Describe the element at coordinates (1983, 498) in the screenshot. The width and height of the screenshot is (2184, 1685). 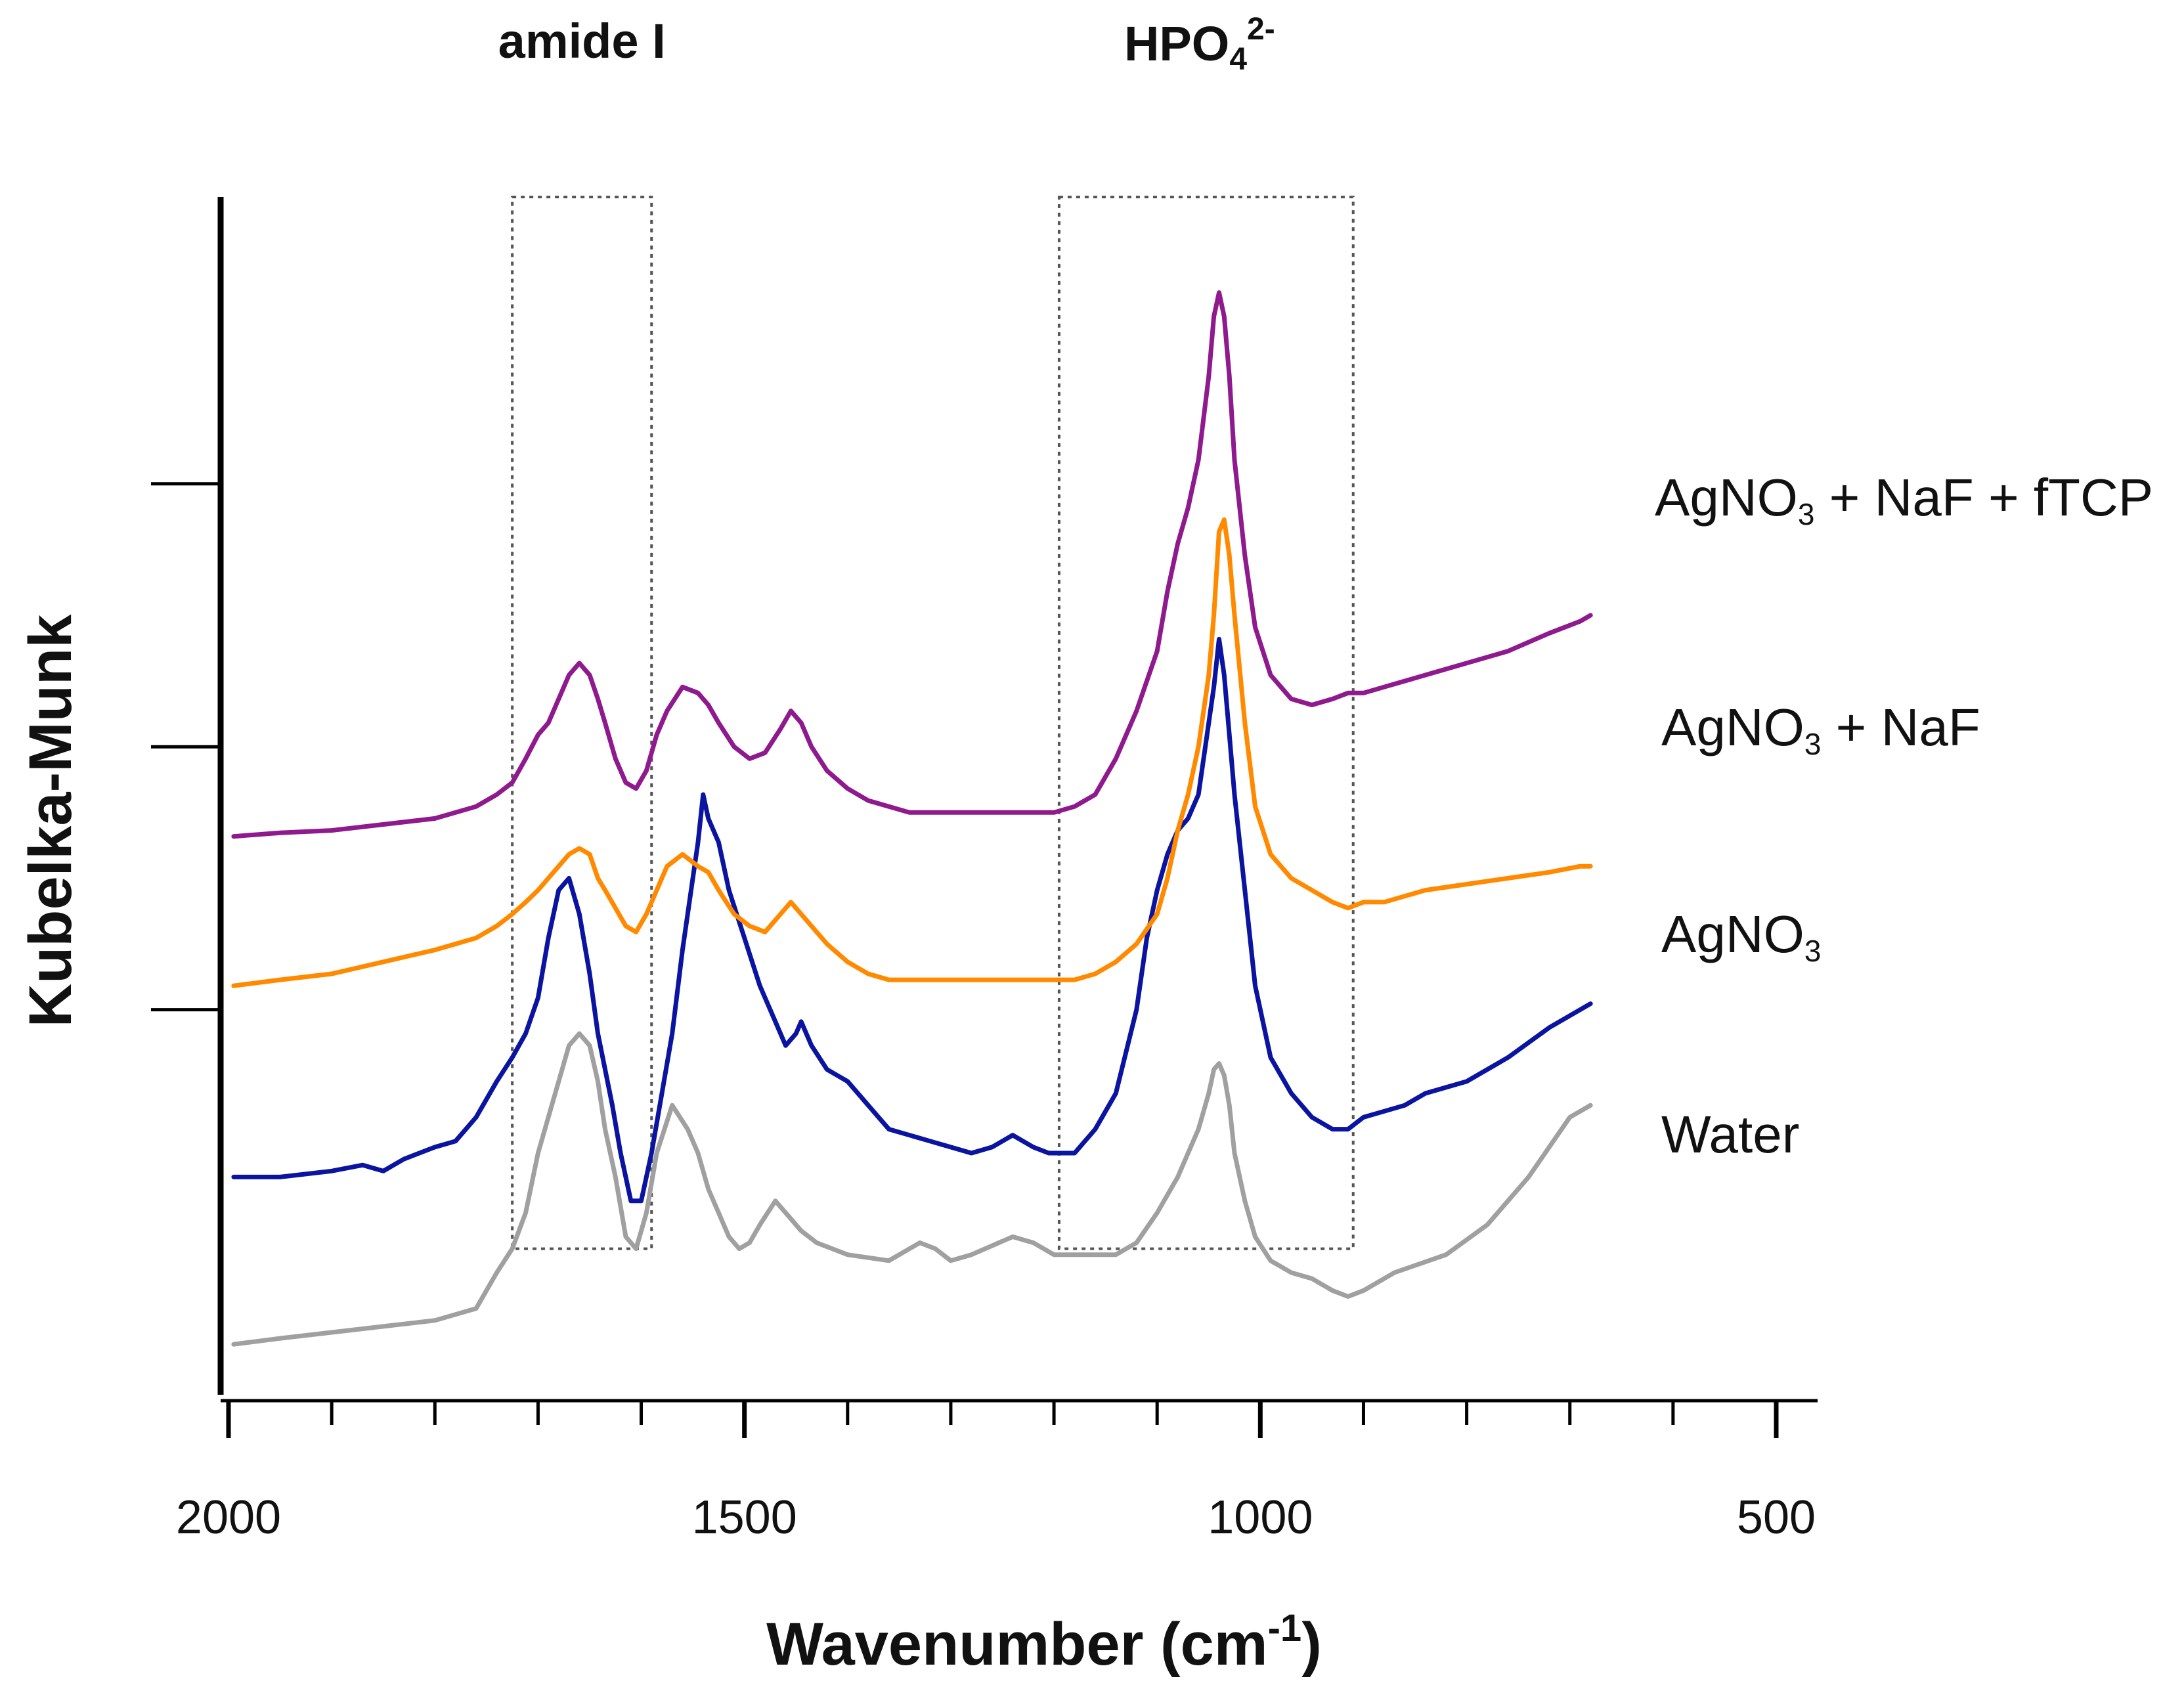
I see `series-label-3-rest: + NaF + fTCP` at that location.